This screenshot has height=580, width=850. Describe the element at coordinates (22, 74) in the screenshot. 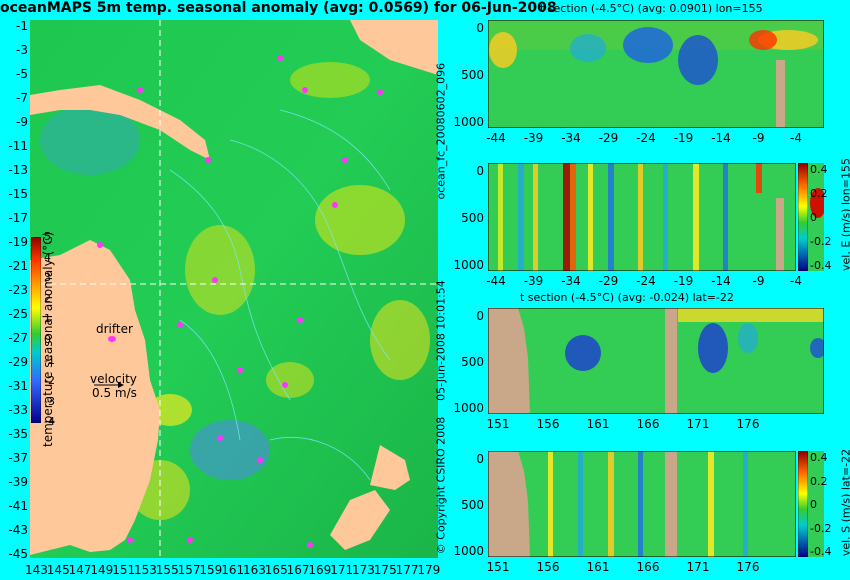

I see `map-lat-tick: -5` at that location.